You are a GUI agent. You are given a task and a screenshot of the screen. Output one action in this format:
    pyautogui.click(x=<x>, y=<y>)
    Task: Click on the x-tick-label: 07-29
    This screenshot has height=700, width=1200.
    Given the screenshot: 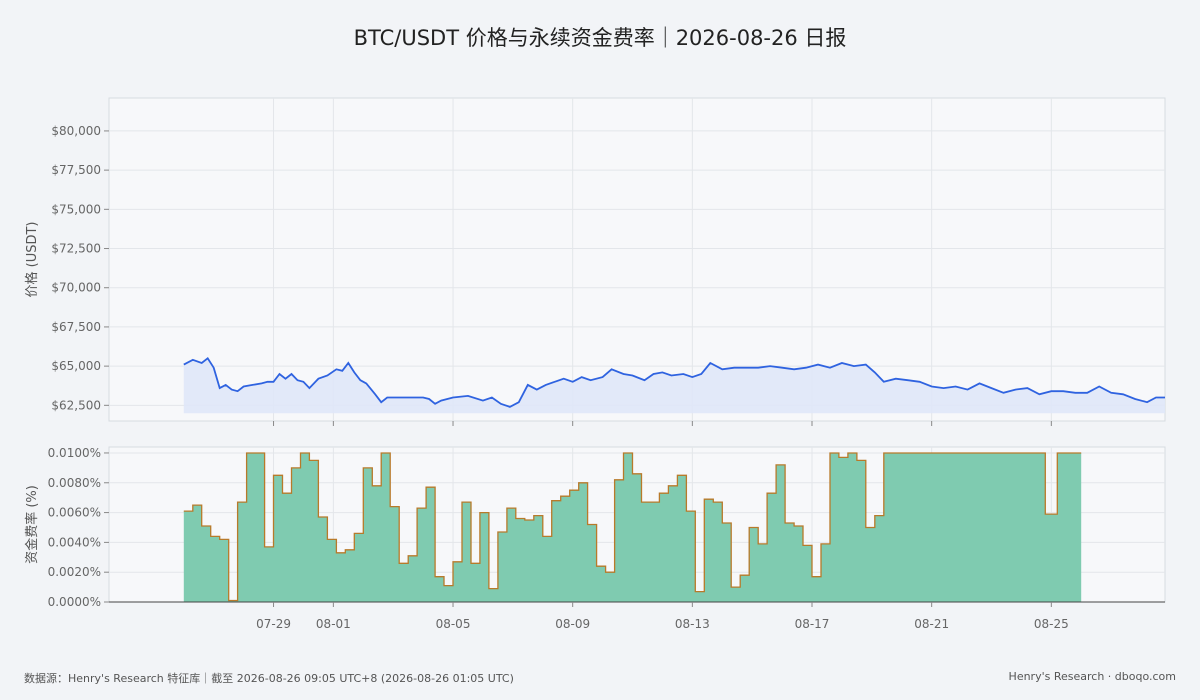 What is the action you would take?
    pyautogui.click(x=273, y=624)
    